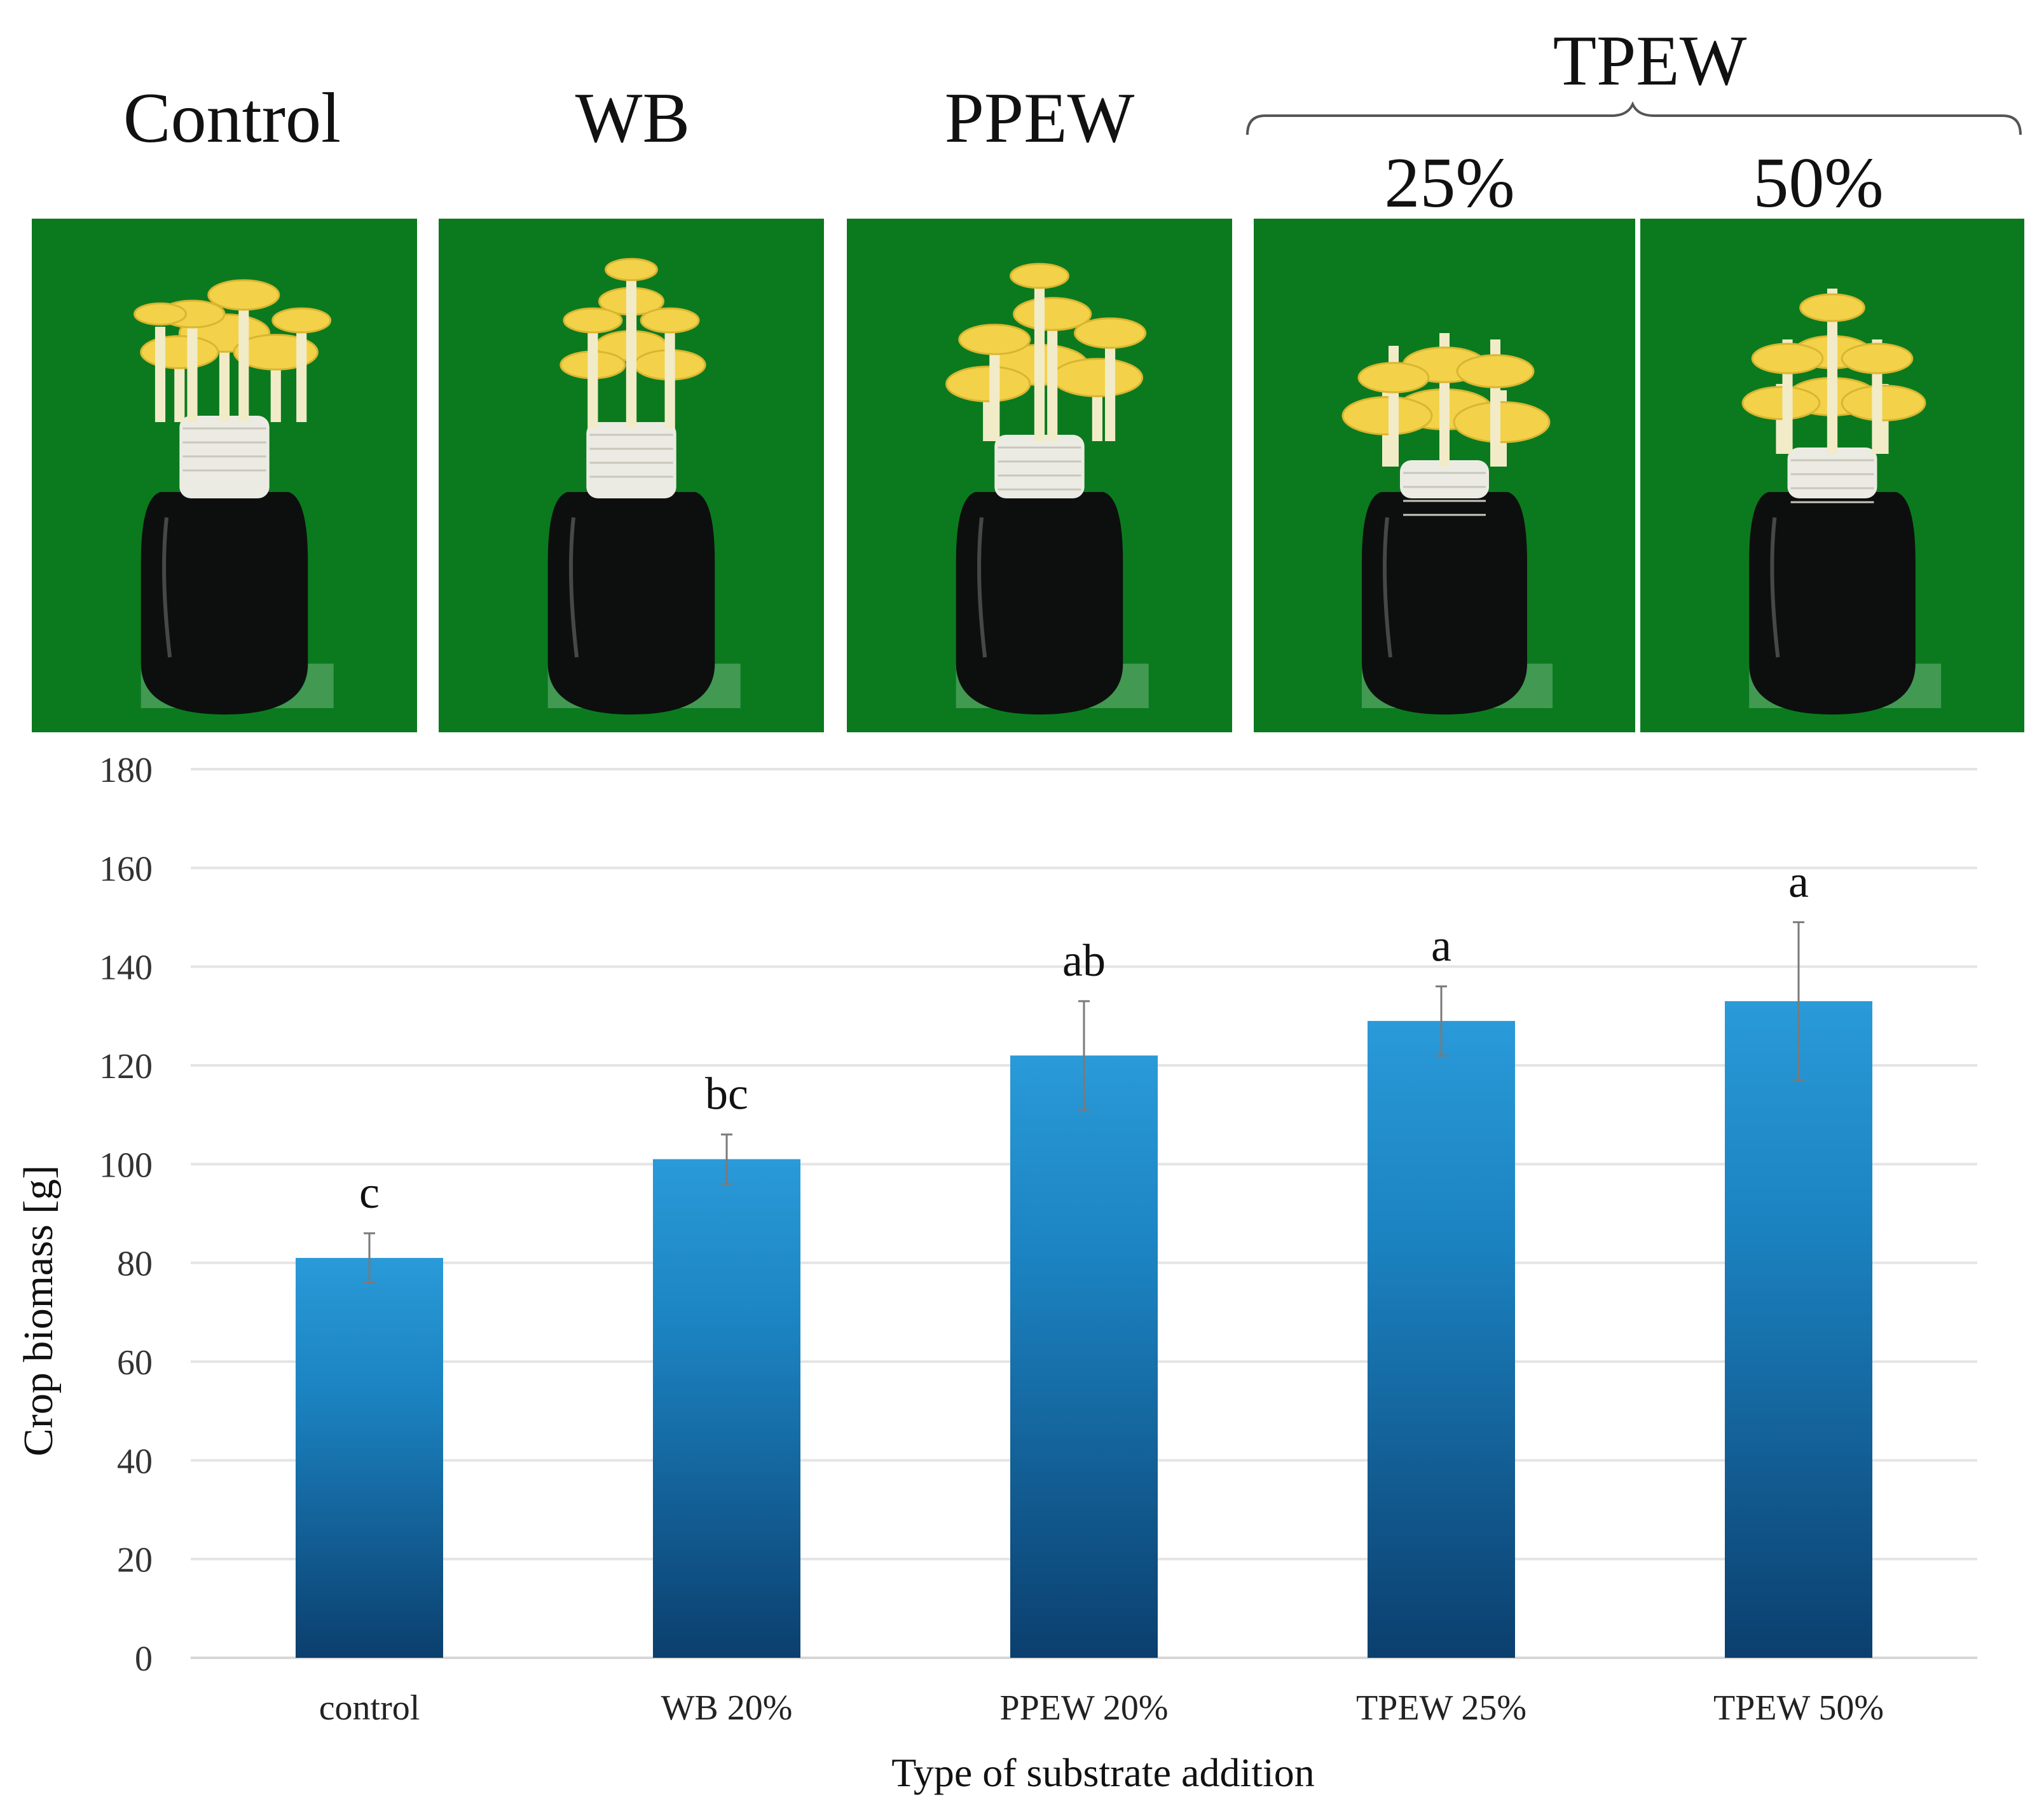 Image resolution: width=2044 pixels, height=1818 pixels. What do you see at coordinates (369, 1708) in the screenshot?
I see `x-tick-label-1: control` at bounding box center [369, 1708].